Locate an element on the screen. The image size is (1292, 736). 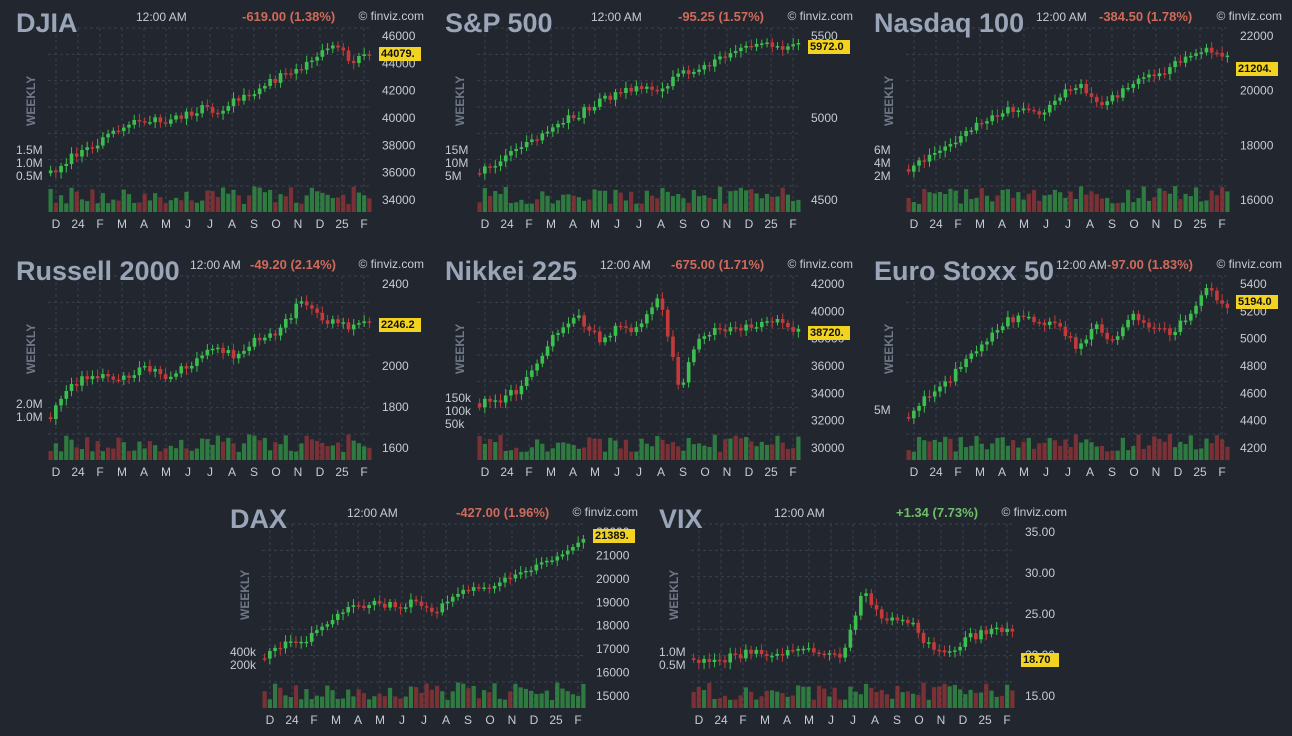
chart-title: DAX is located at coordinates (259, 519).